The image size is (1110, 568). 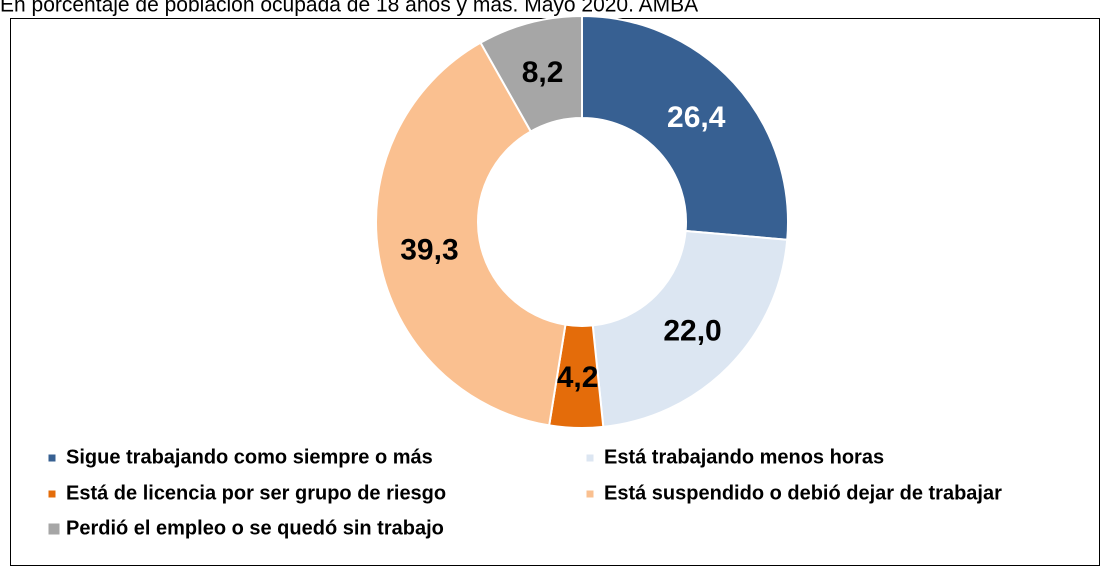 What do you see at coordinates (429, 249) in the screenshot?
I see `data-label: 39,3` at bounding box center [429, 249].